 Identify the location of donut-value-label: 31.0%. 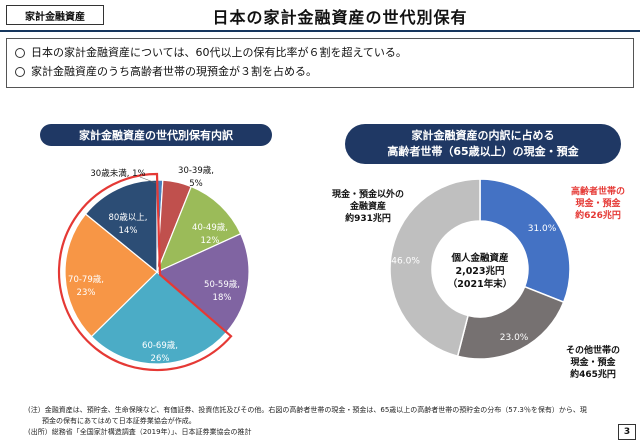
(542, 229).